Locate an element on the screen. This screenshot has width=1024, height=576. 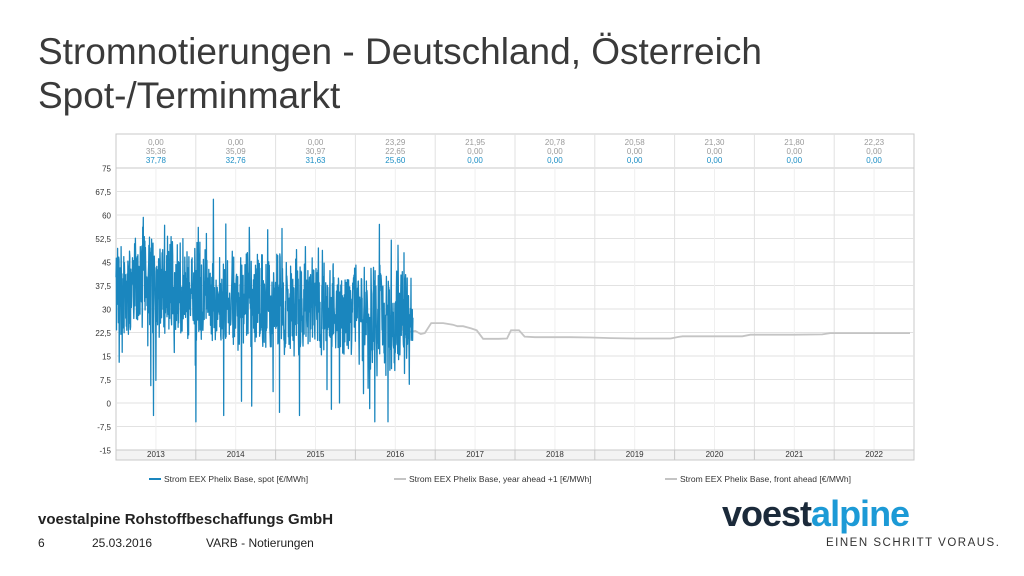
y-tick-label: 15 is located at coordinates (106, 357).